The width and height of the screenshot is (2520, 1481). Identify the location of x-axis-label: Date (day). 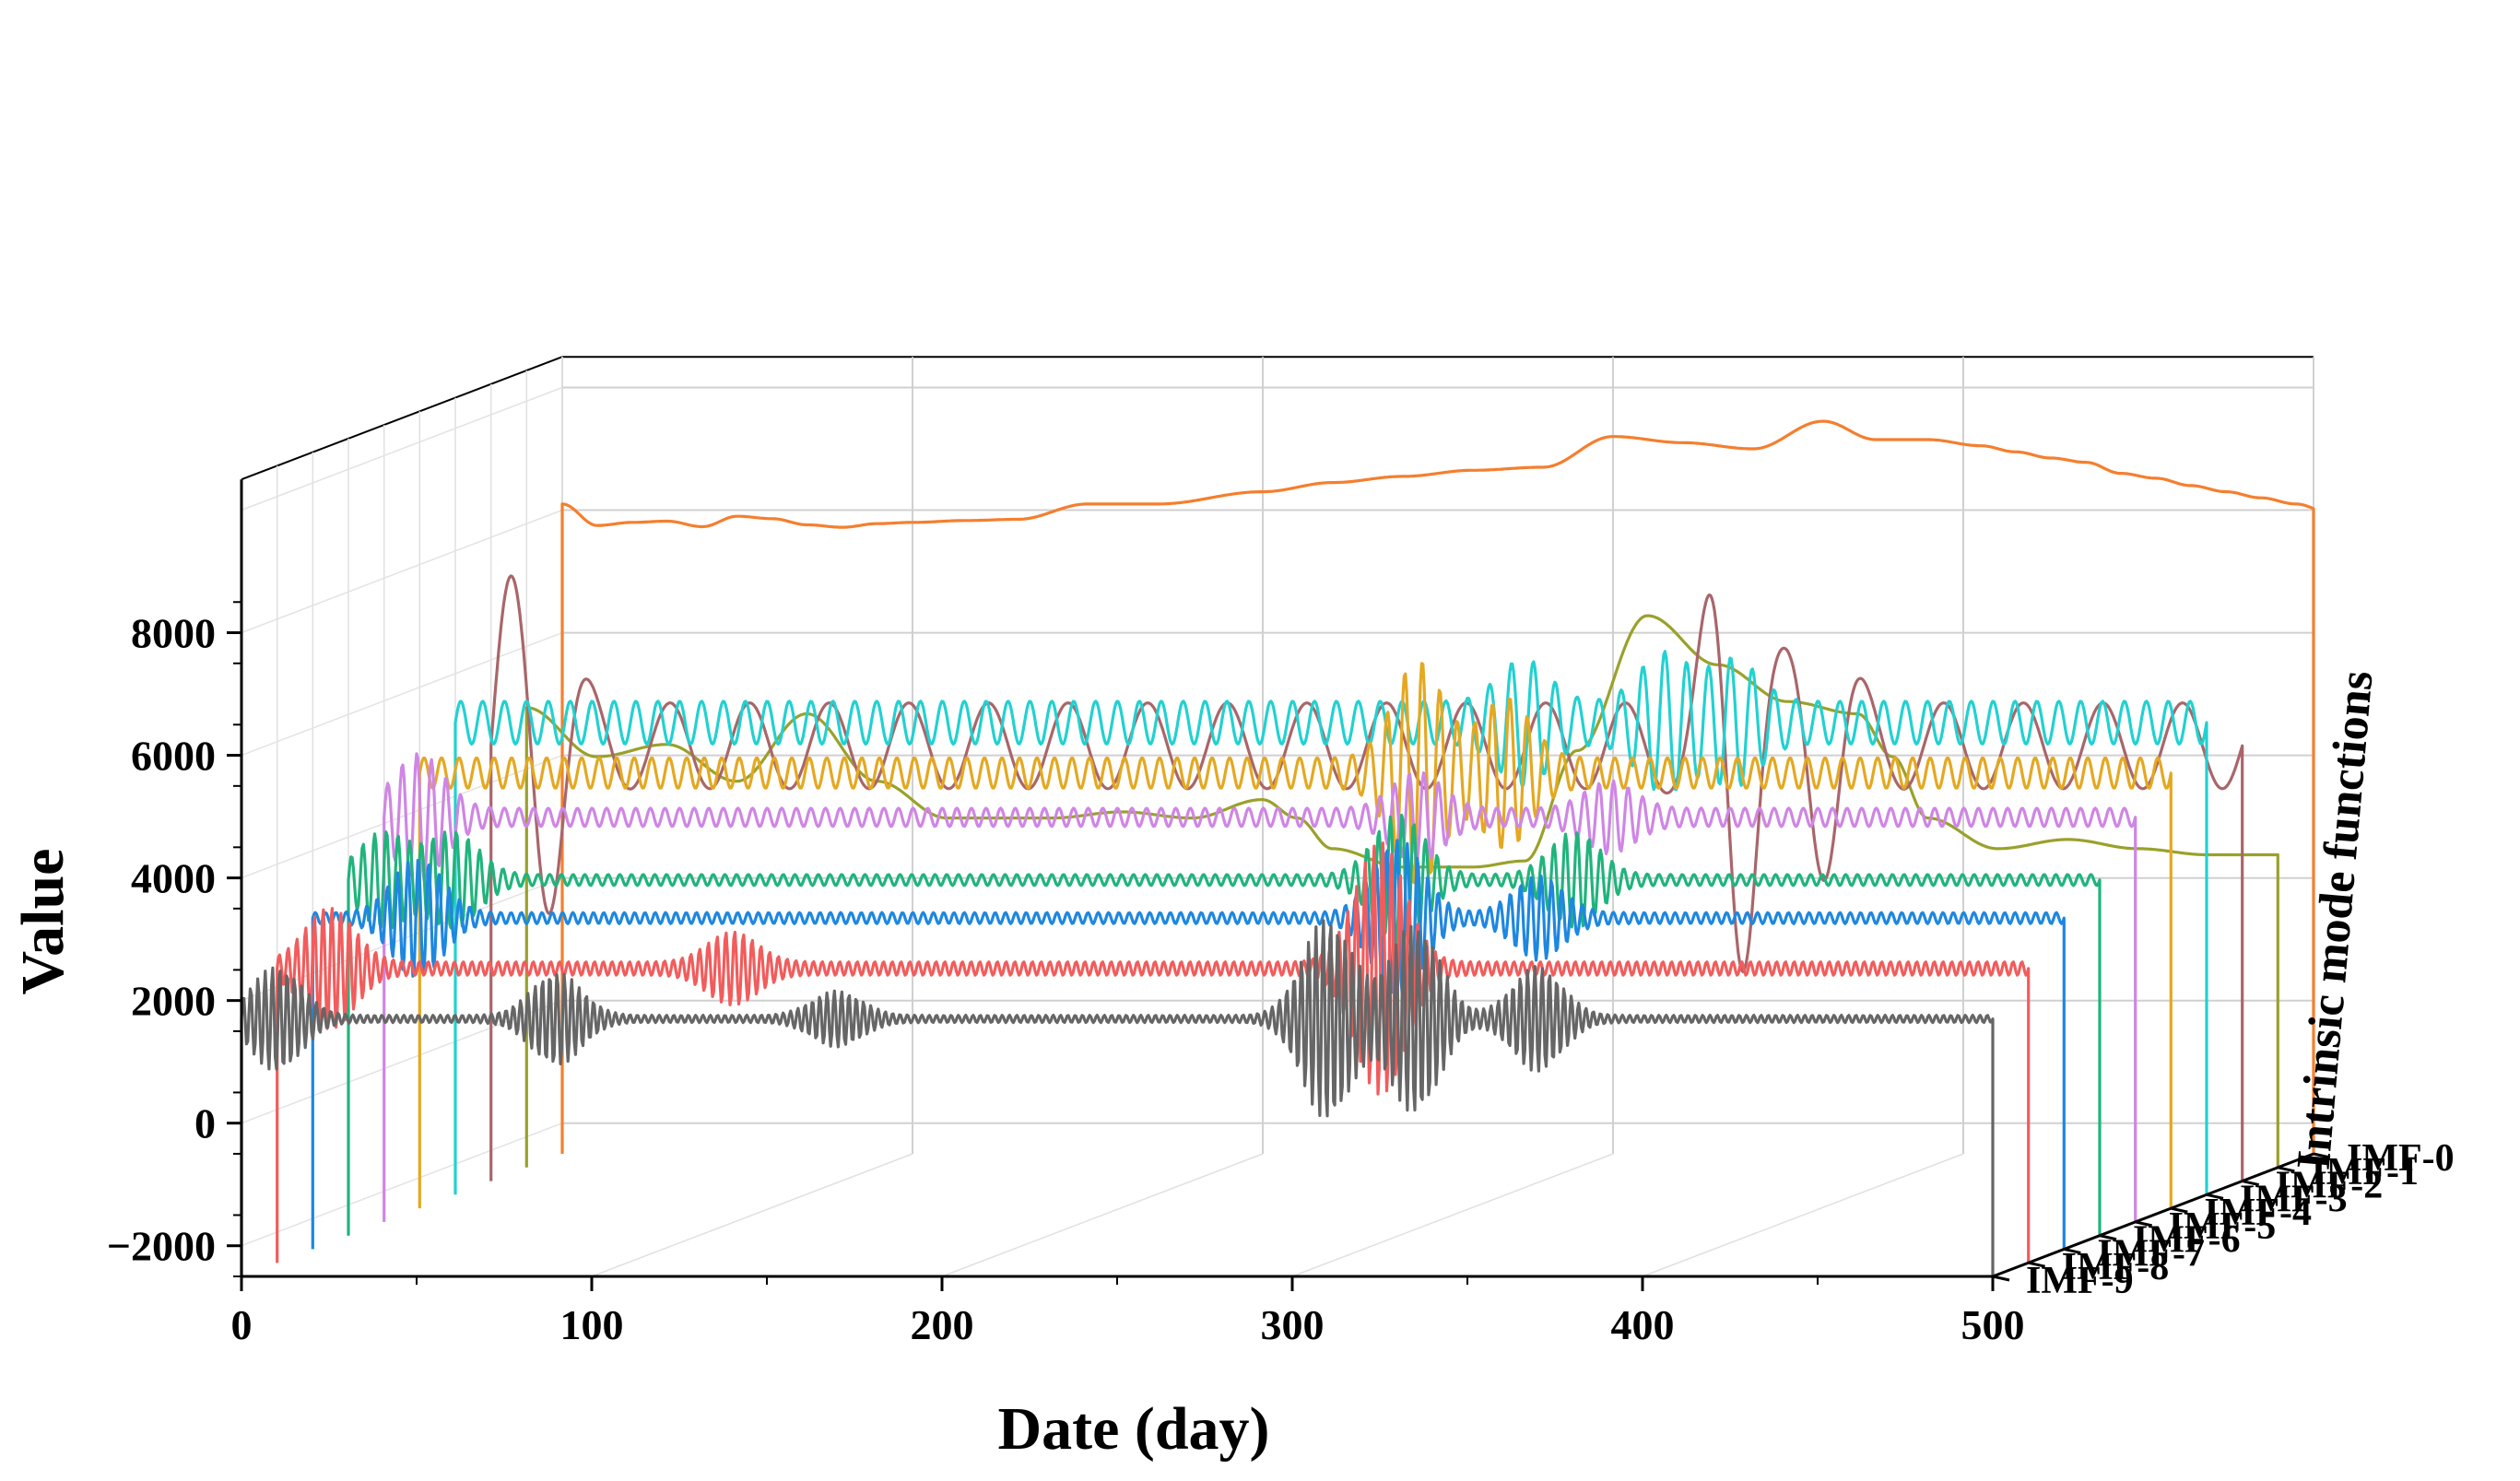
(1133, 1429).